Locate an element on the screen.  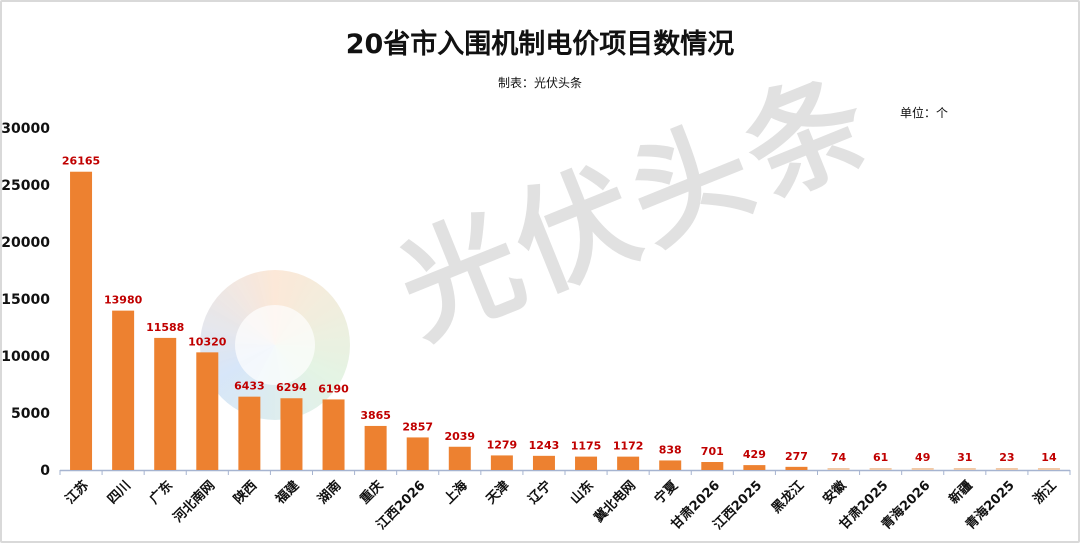
y-tick-label: 25000 is located at coordinates (25, 186).